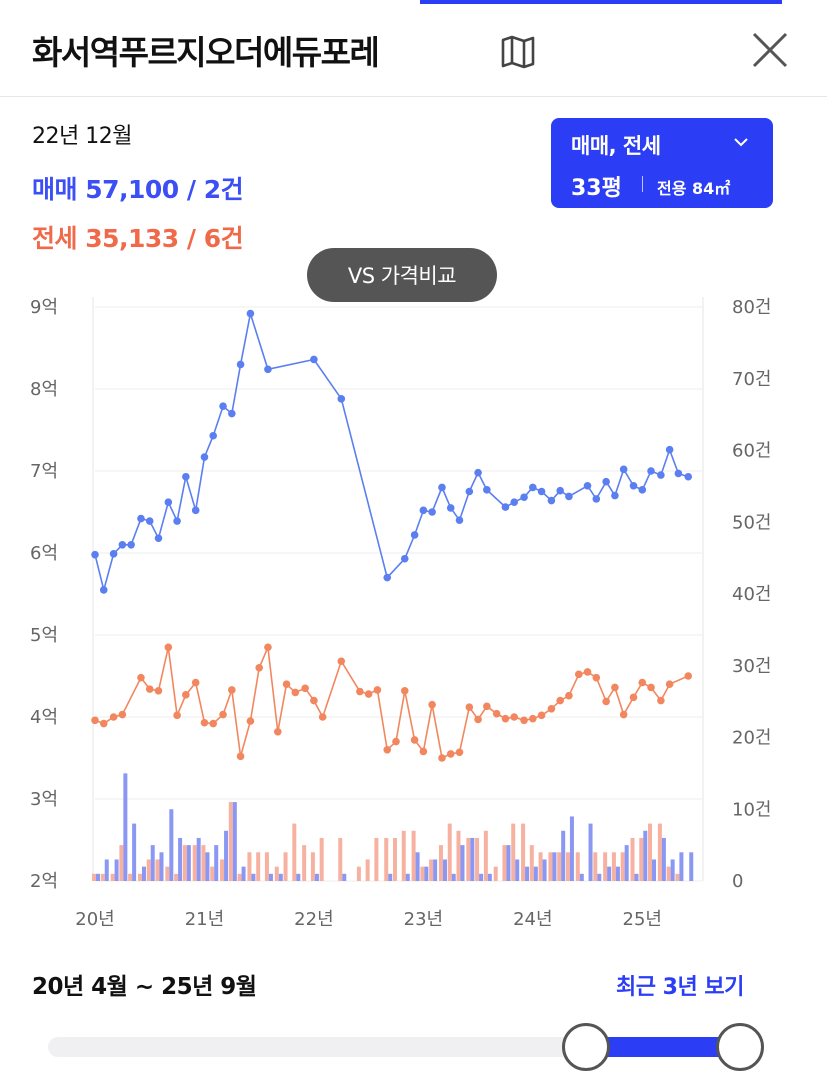  I want to click on left-axis-tick-label: 2억, so click(44, 881).